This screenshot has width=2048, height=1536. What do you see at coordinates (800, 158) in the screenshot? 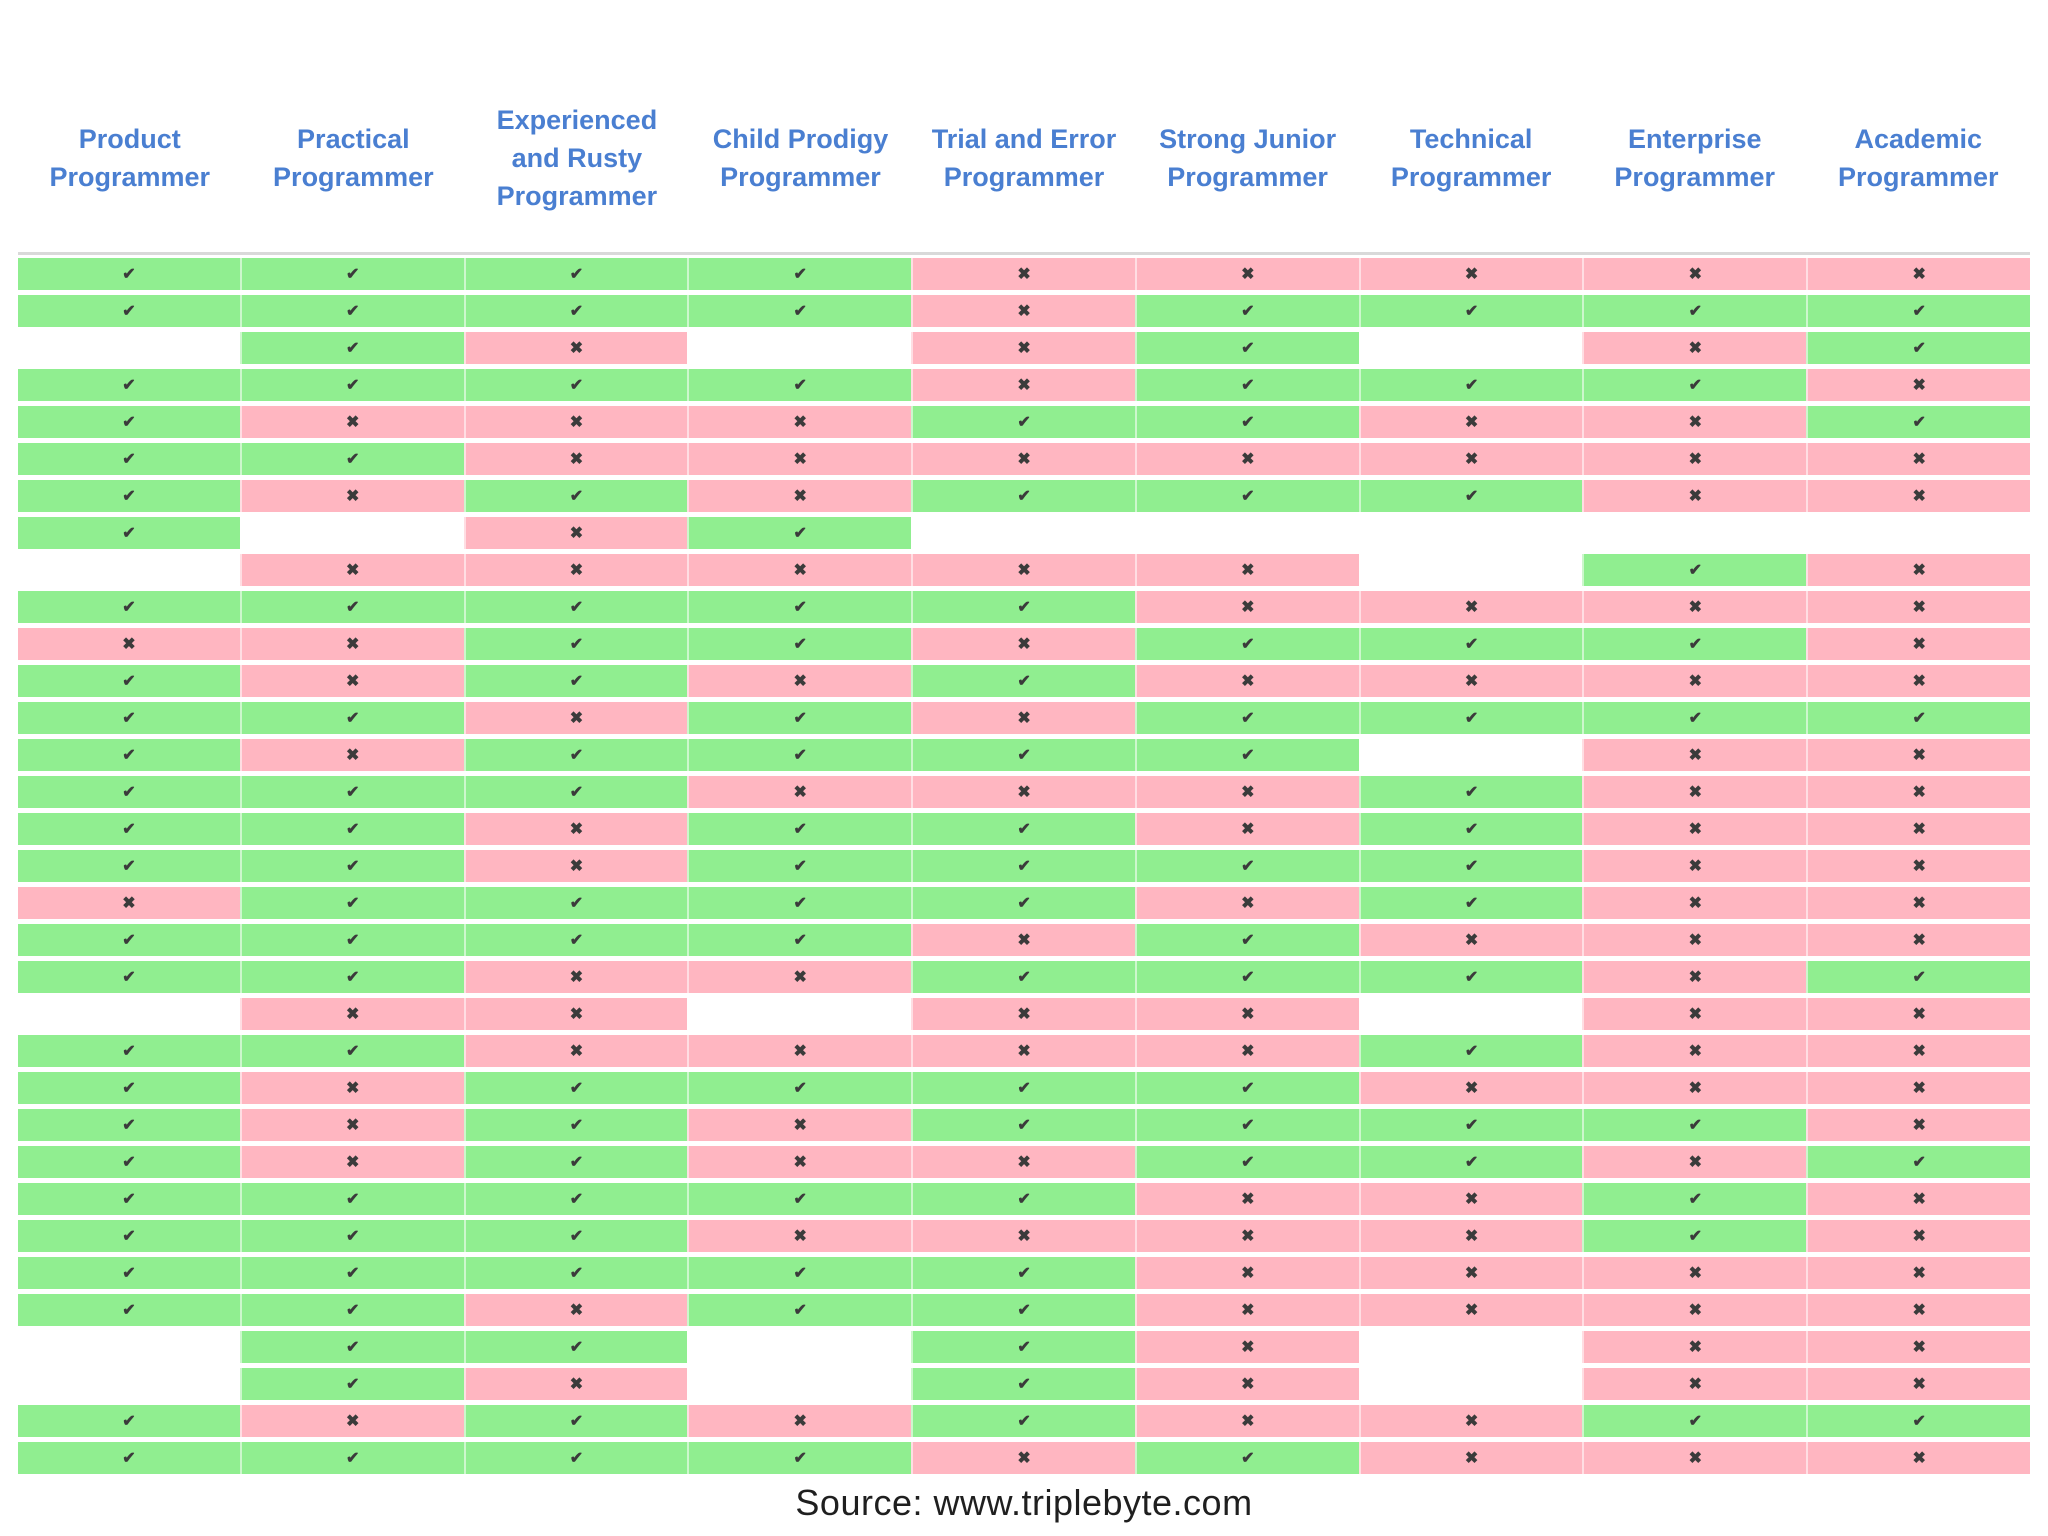
I see `column-header-4: Child Prodigy Programmer` at bounding box center [800, 158].